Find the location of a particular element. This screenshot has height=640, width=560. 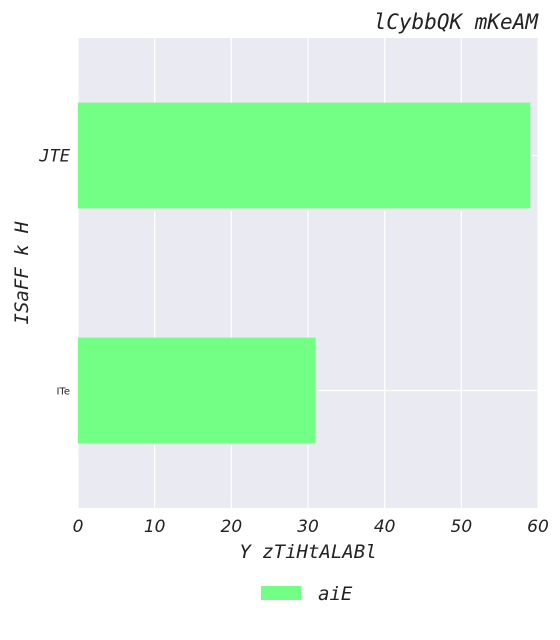

x-tick-label: 60 is located at coordinates (538, 527).